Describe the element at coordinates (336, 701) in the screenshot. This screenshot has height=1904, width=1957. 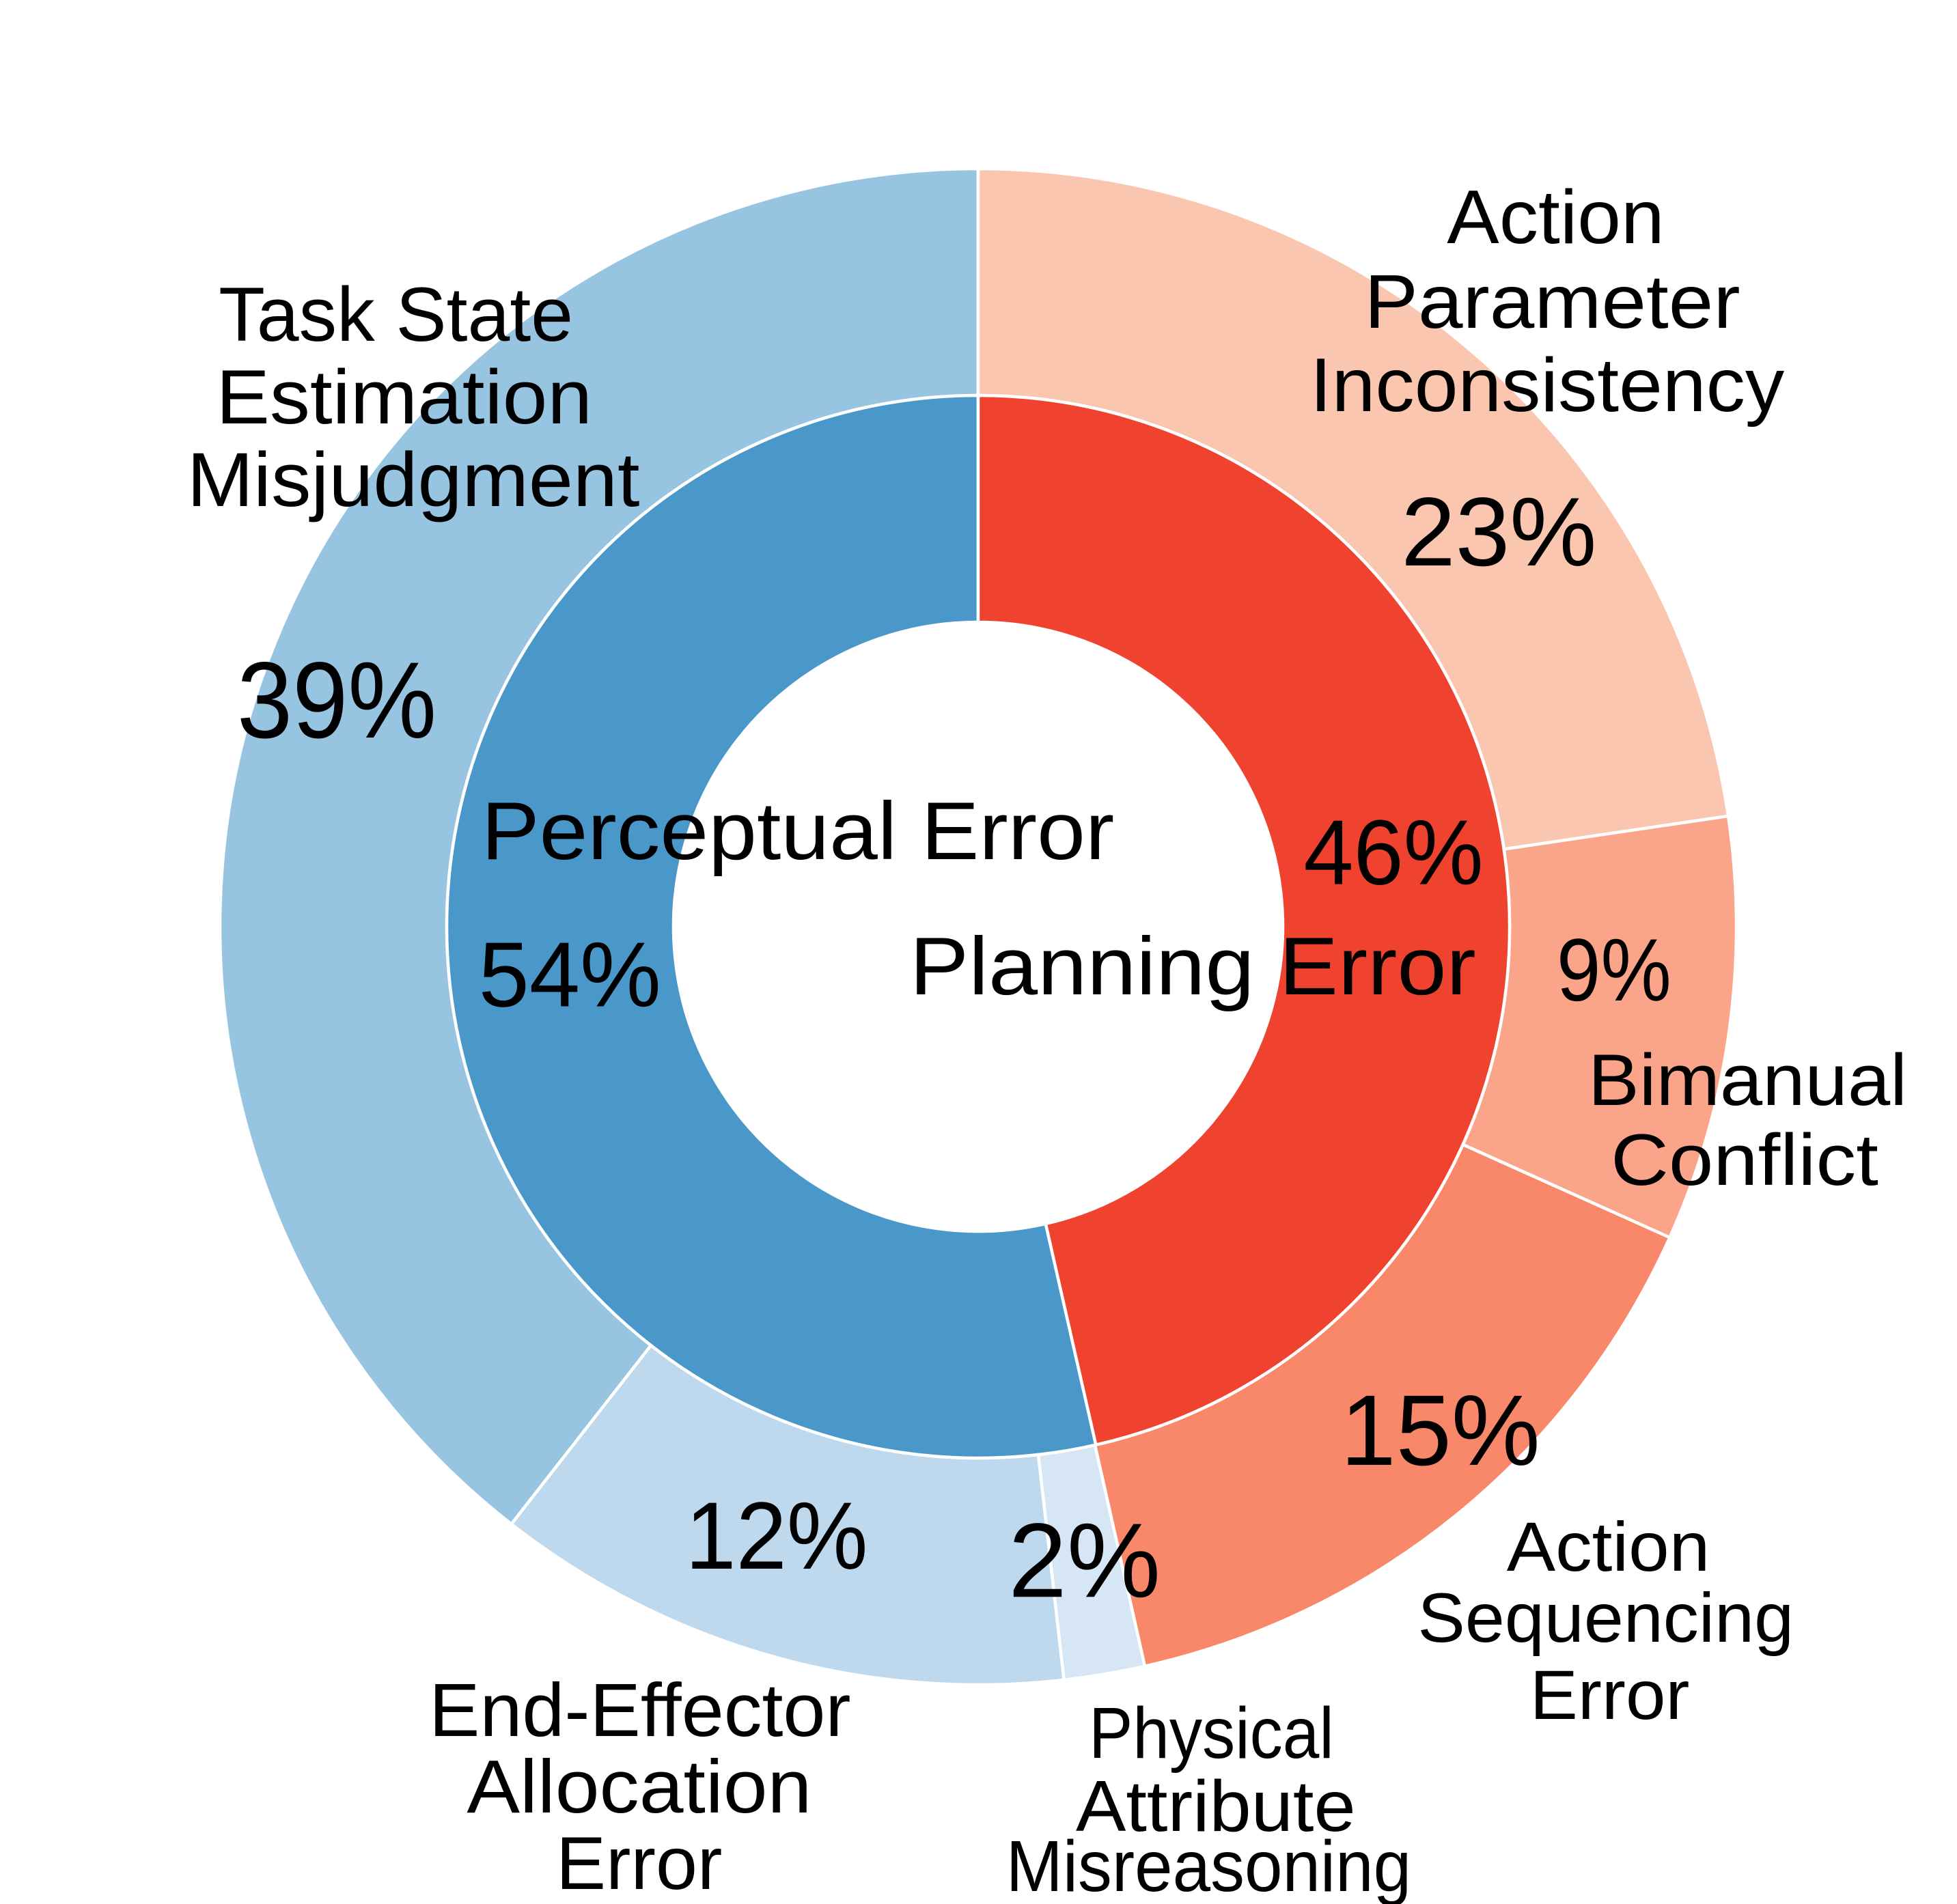
I see `svg-text: 39%` at that location.